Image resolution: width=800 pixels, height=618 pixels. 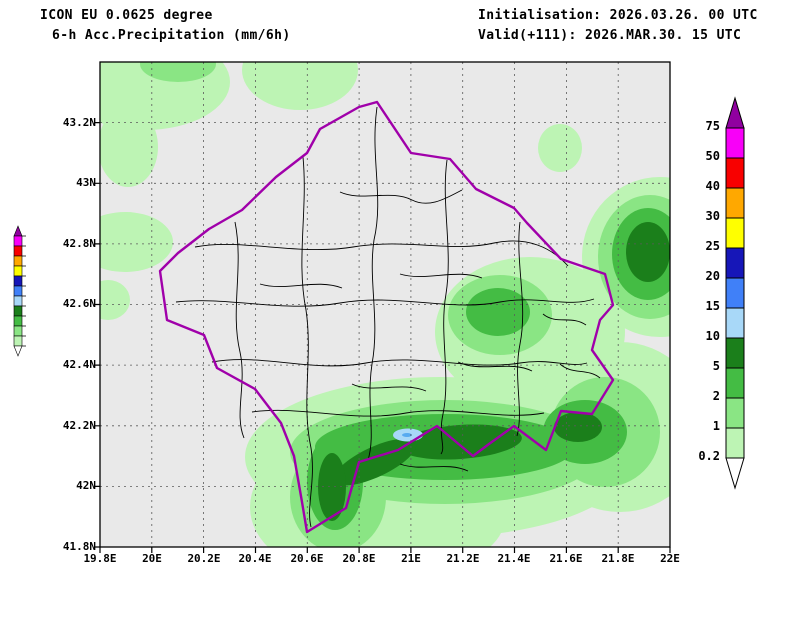 I want to click on lat-axis-ticks, so click(x=97, y=335).